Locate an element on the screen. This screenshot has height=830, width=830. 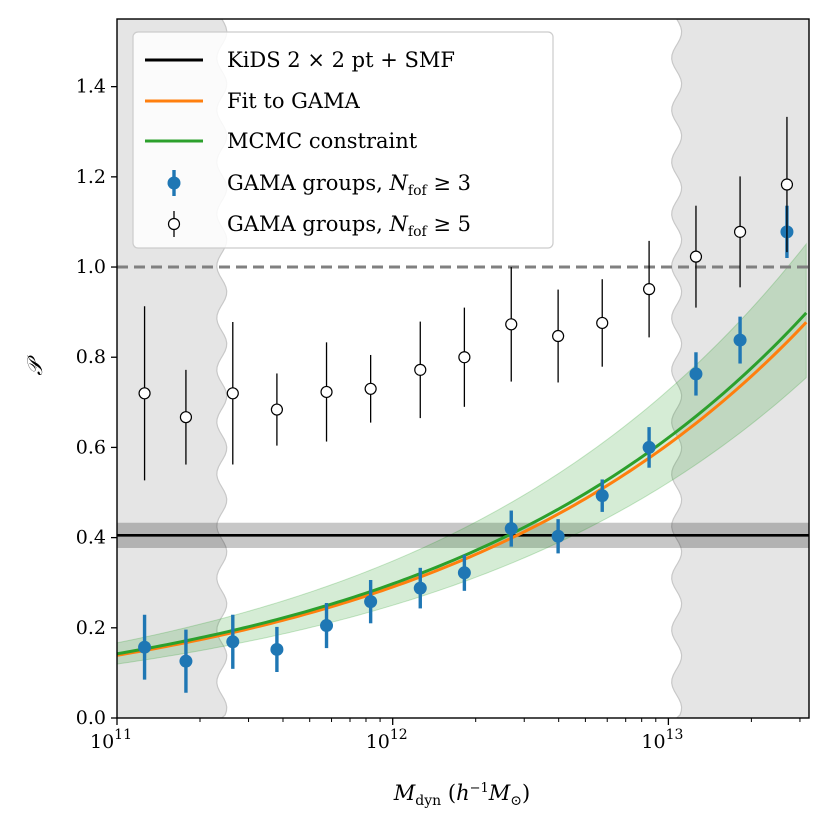
y-tick-label: 0.6 is located at coordinates (91, 447).